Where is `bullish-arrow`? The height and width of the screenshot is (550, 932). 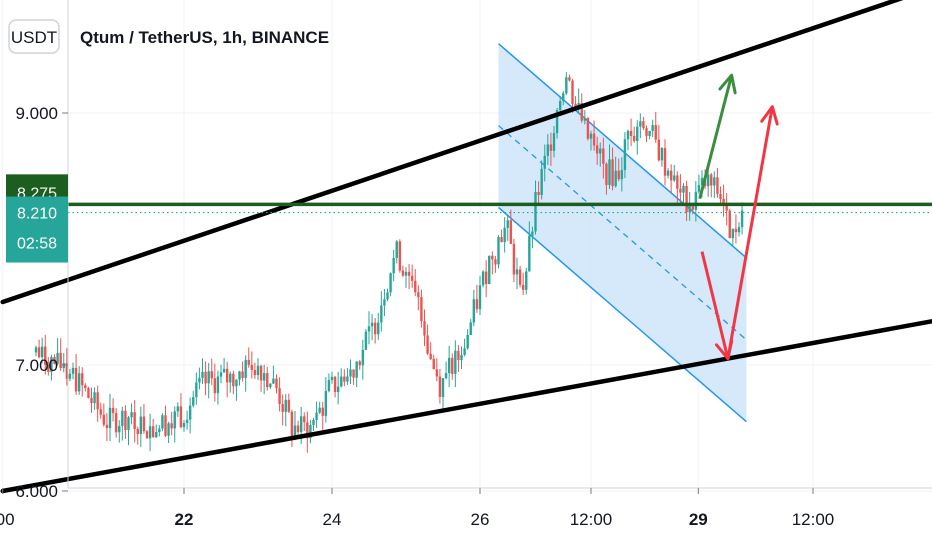 bullish-arrow is located at coordinates (716, 137).